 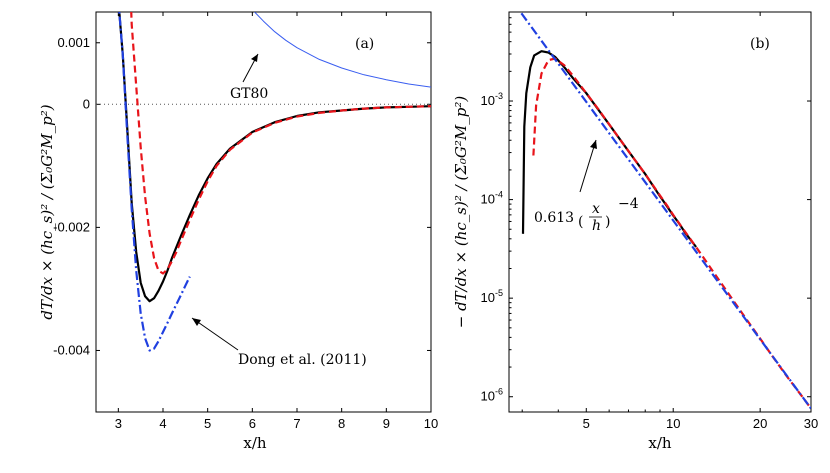 I want to click on b-xtick-label: 10, so click(x=673, y=423).